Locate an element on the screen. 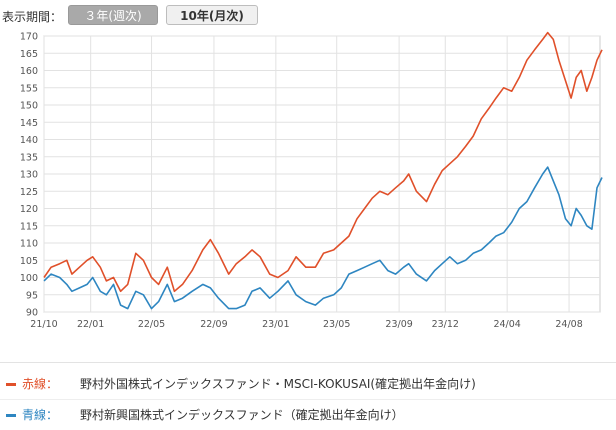 The height and width of the screenshot is (430, 616). y-tick-label: 155 is located at coordinates (29, 88).